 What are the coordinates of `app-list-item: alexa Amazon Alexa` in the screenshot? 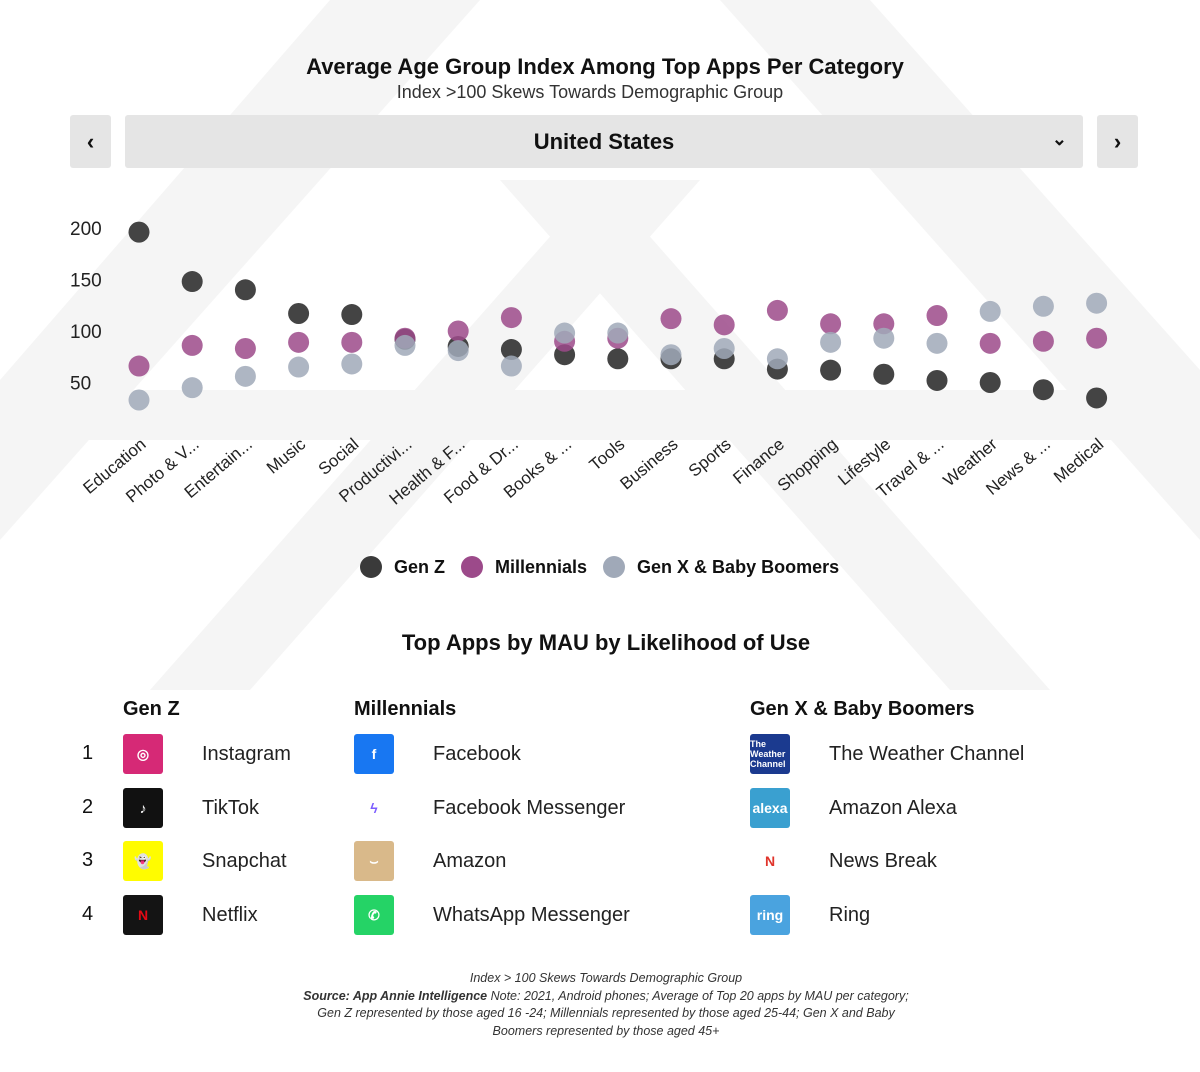 It's located at (853, 808).